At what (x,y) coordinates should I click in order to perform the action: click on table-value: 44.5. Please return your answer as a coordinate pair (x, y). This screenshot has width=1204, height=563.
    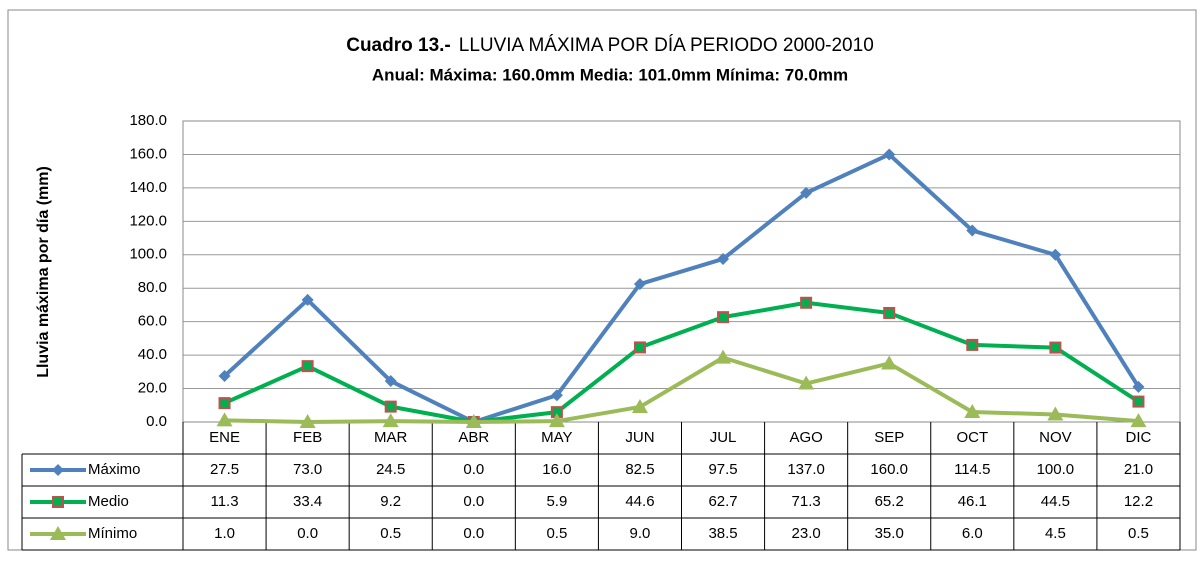
    Looking at the image, I should click on (1055, 501).